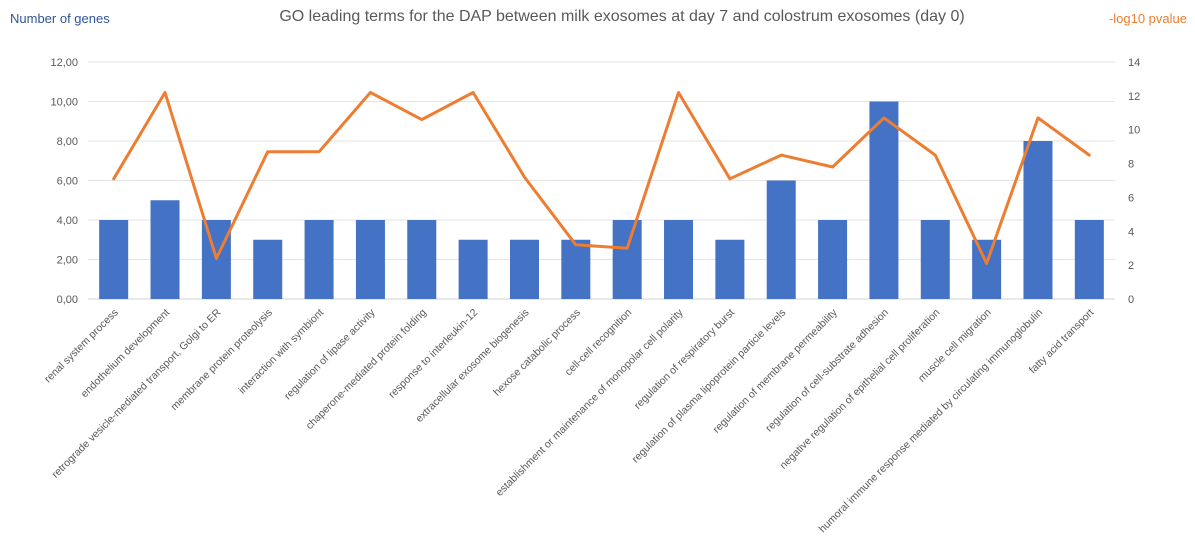 The width and height of the screenshot is (1195, 546). Describe the element at coordinates (67, 261) in the screenshot. I see `left-tick-label: 2,00` at that location.